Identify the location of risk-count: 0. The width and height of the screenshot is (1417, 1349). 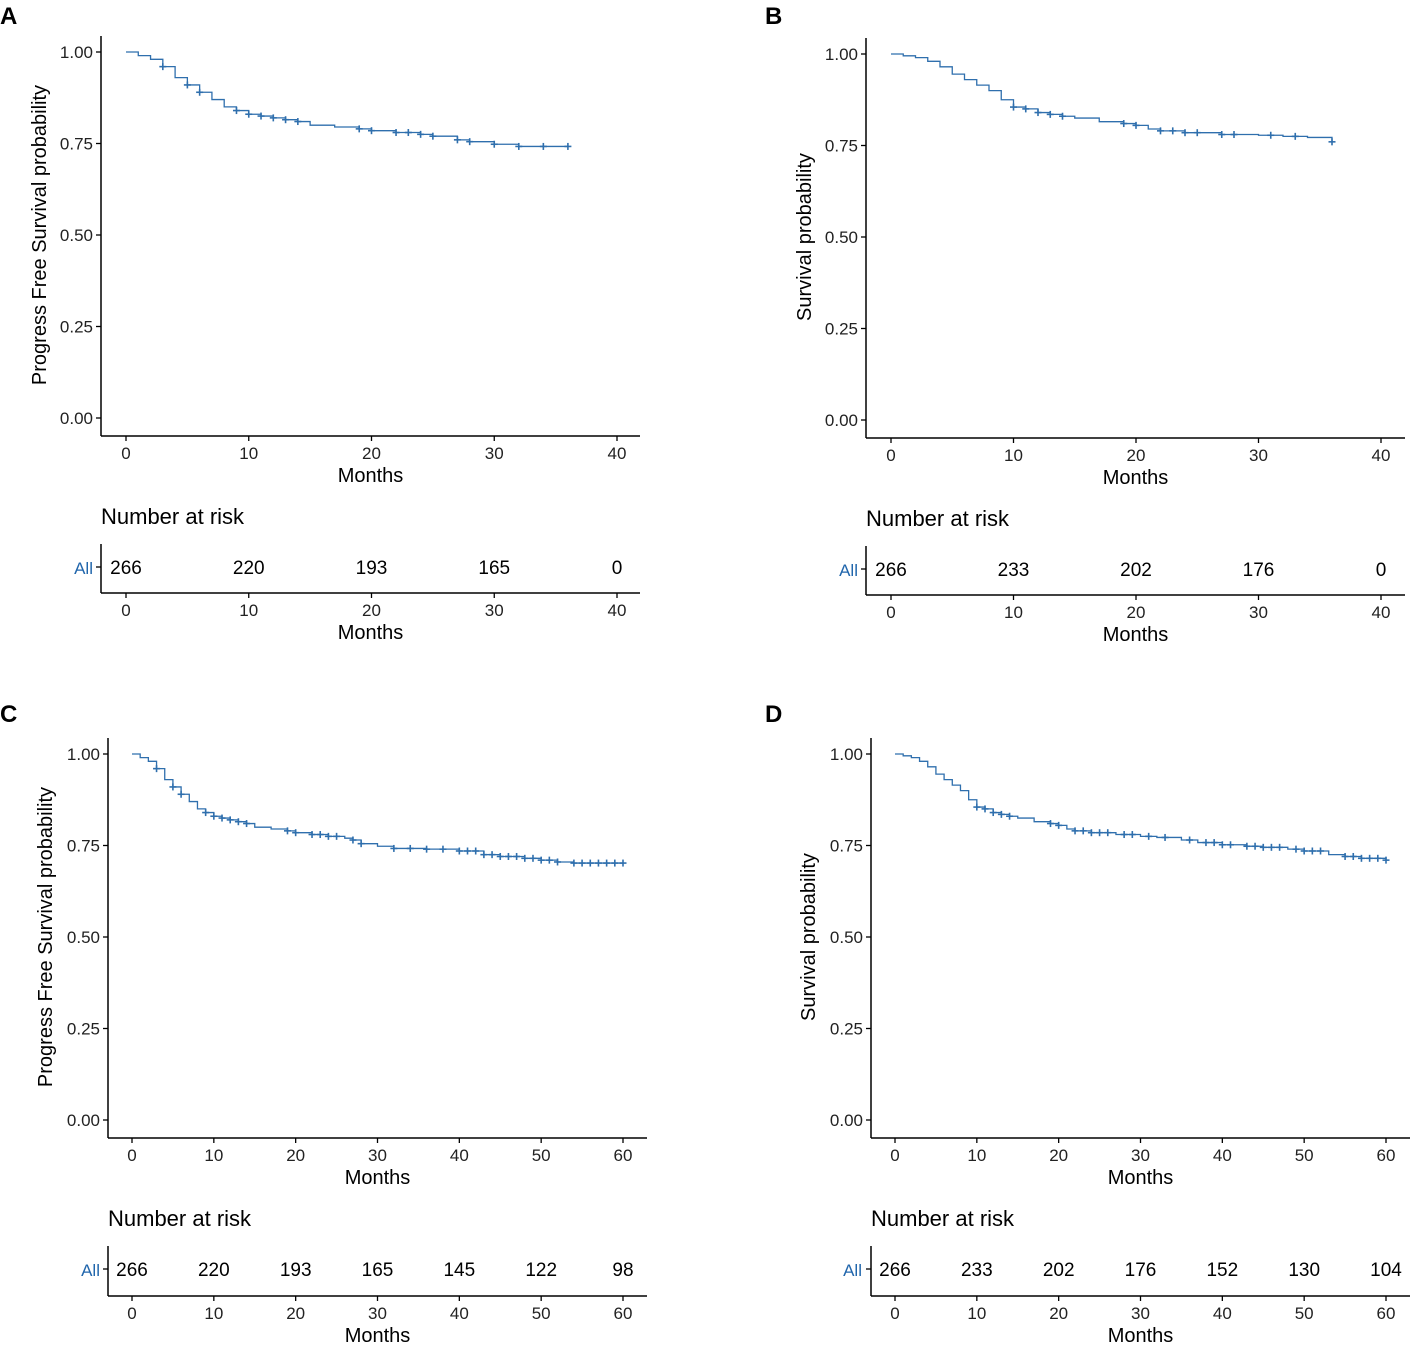
(617, 568).